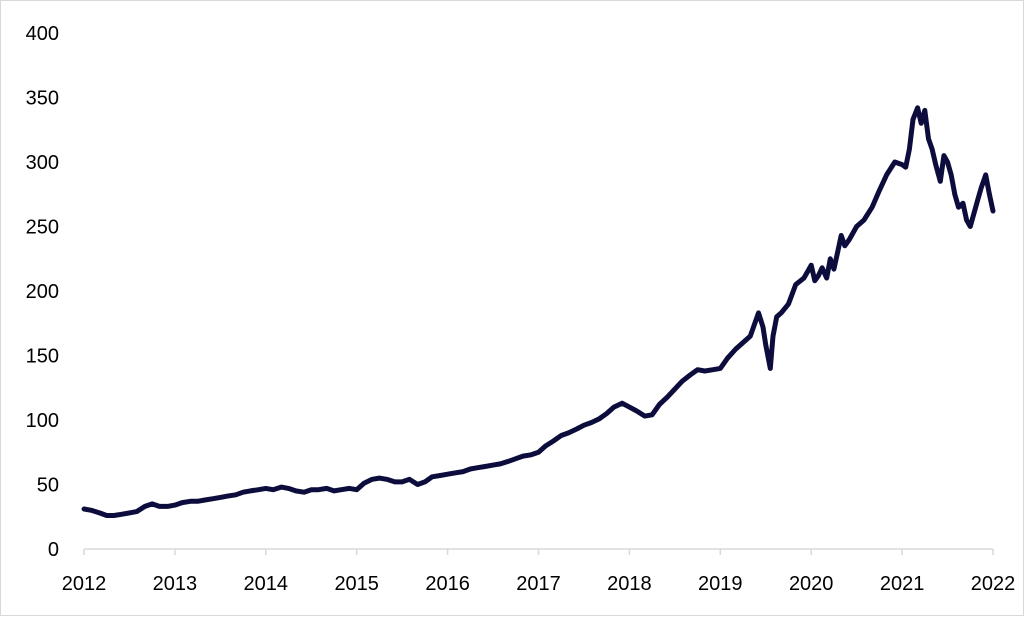 Image resolution: width=1024 pixels, height=620 pixels. I want to click on x-tick-label-2014: 2014, so click(266, 584).